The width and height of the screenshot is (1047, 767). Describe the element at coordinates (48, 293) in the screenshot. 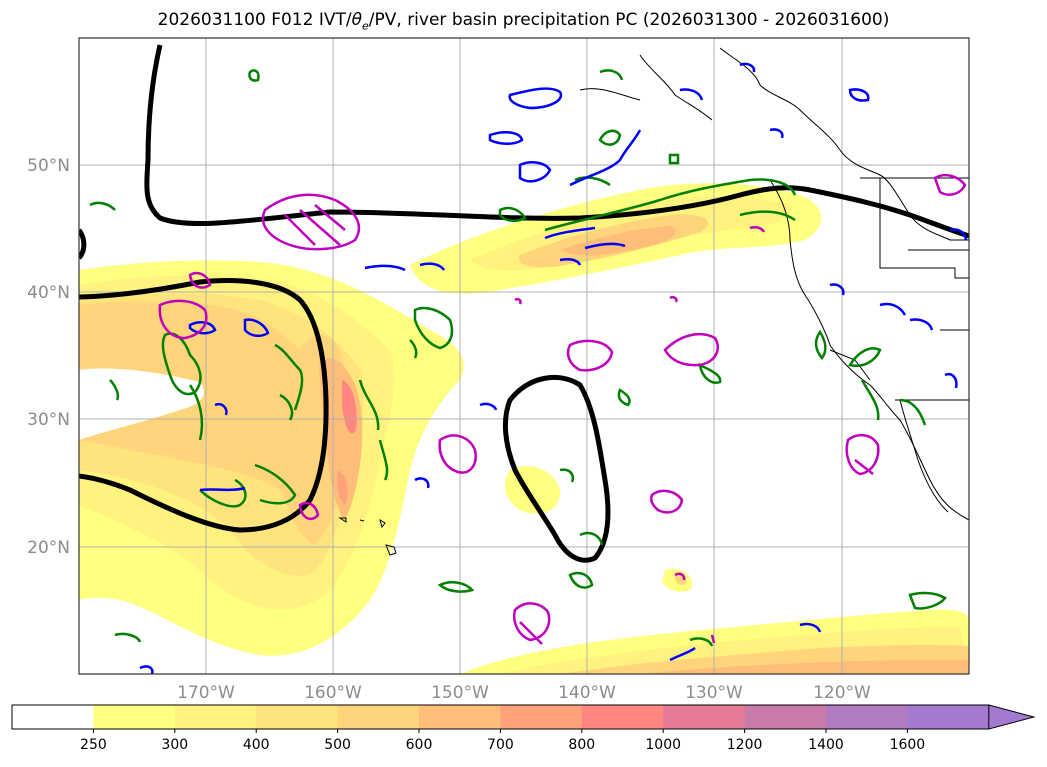

I see `lat-label-40: 40°N` at that location.